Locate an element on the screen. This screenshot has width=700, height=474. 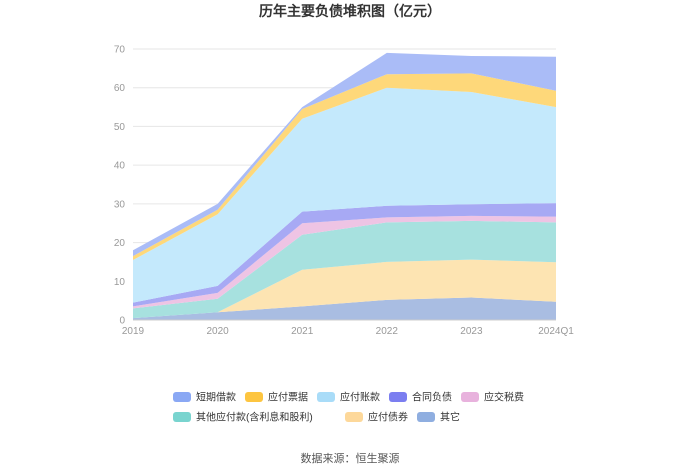
y-tick-label: 20 is located at coordinates (120, 243).